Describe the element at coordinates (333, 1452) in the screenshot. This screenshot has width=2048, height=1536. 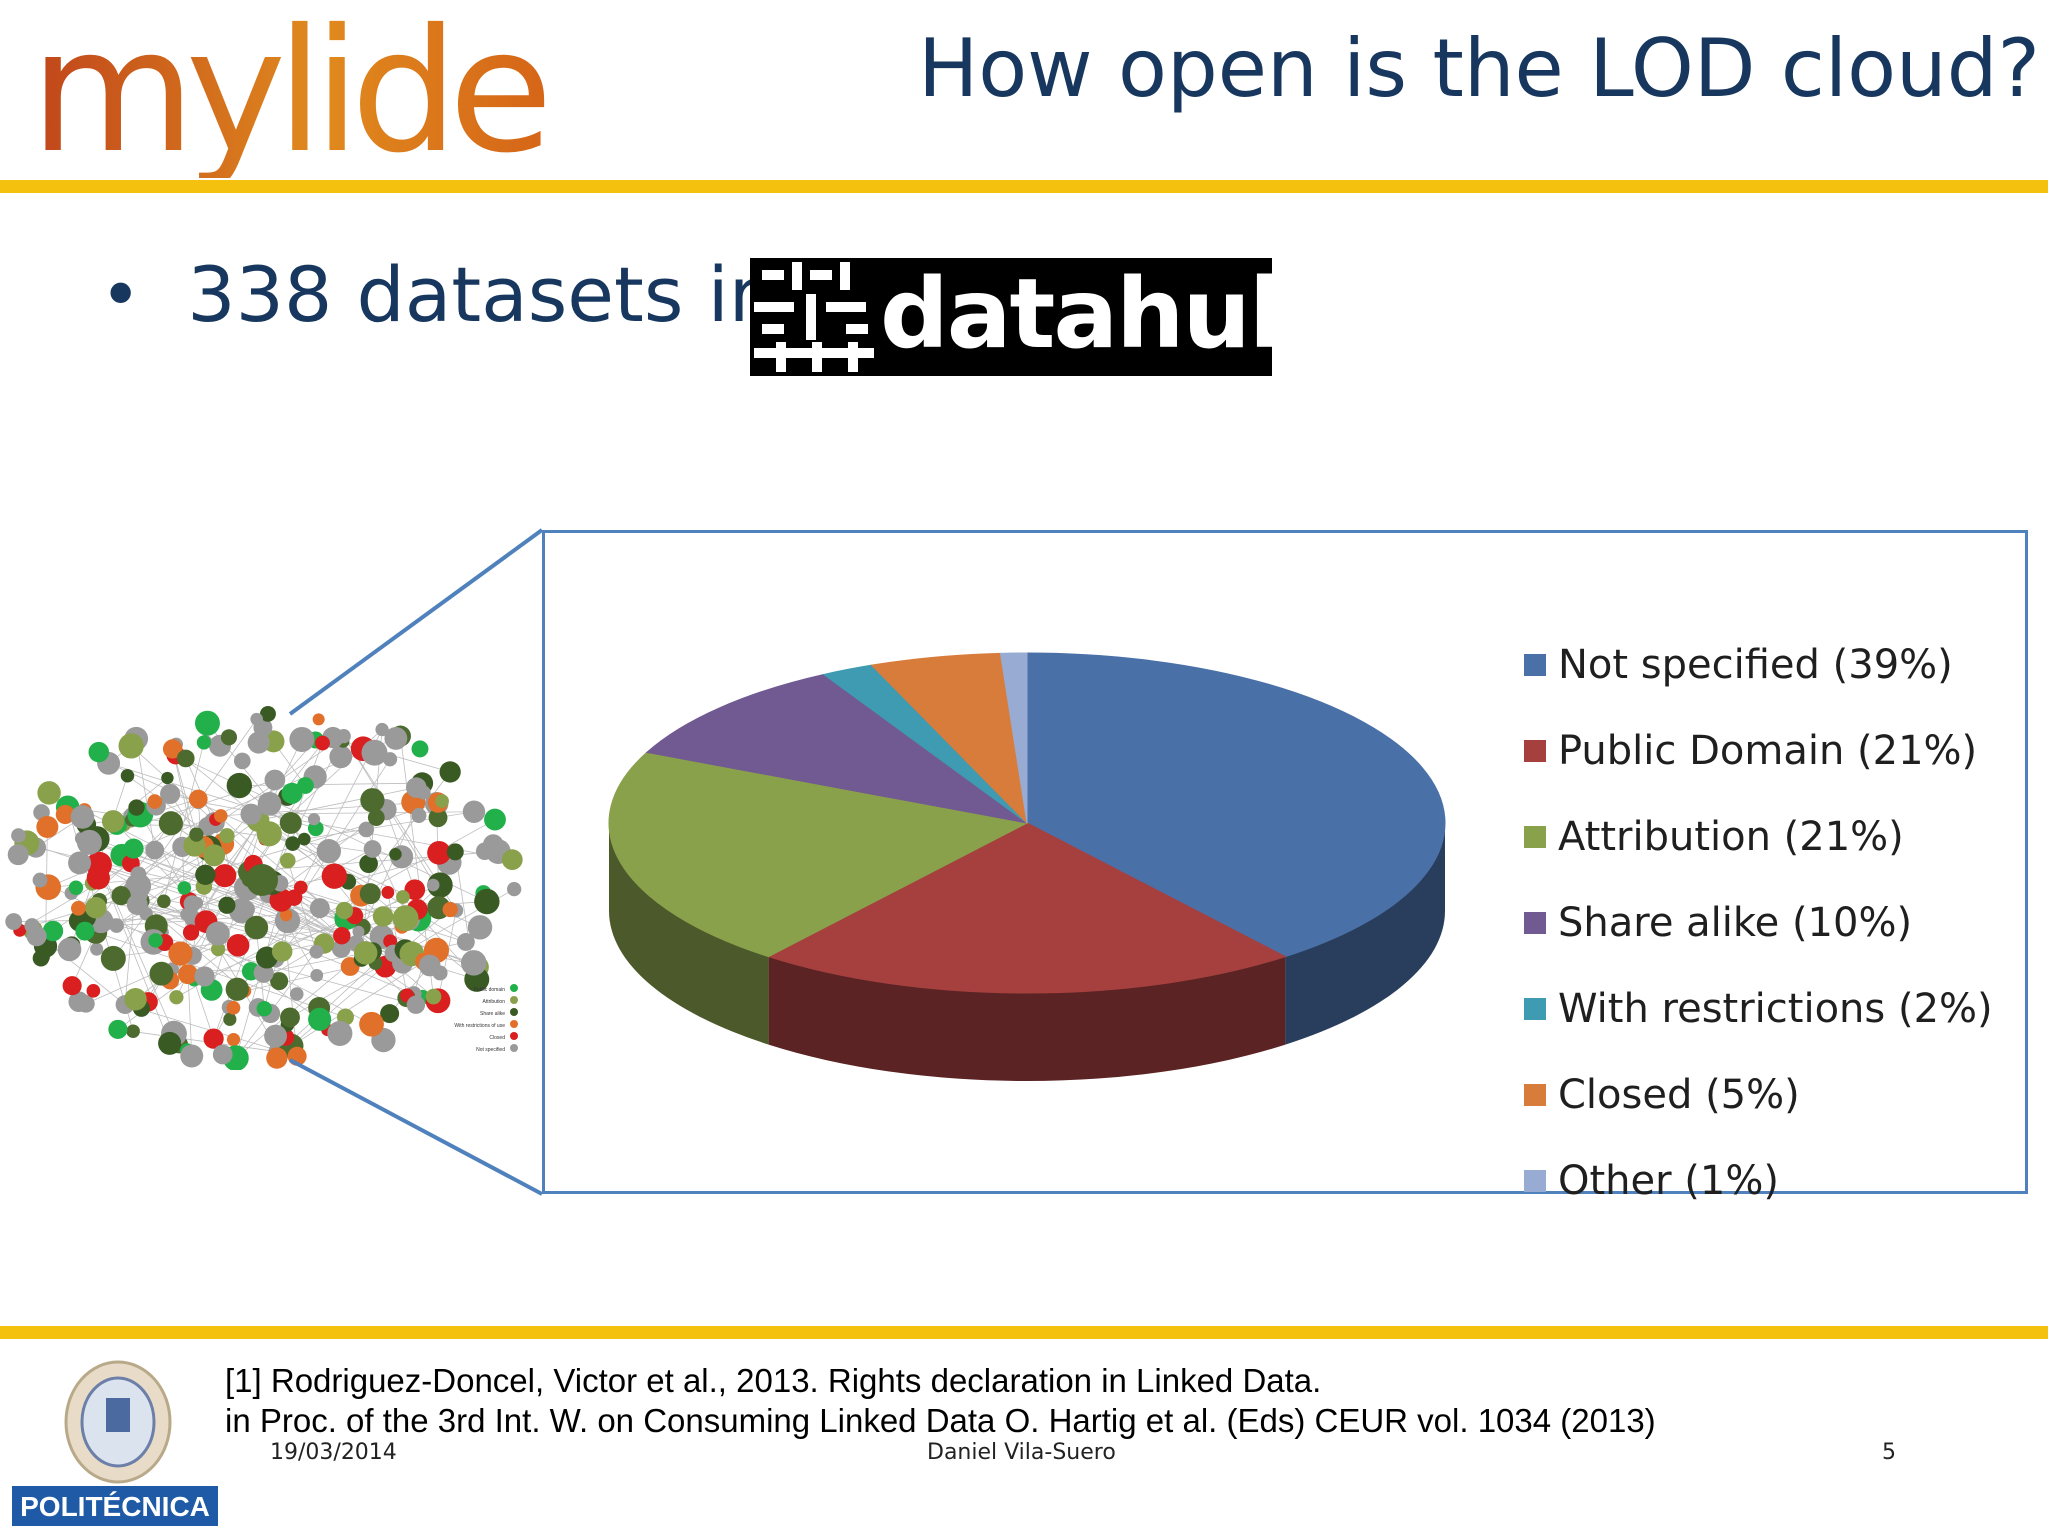
I see `footer-date: 19/03/2014` at that location.